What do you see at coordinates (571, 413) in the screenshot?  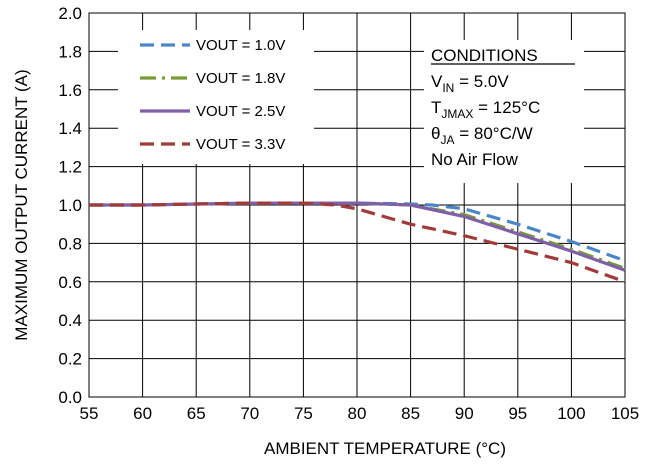 I see `x-tick-label: 100` at bounding box center [571, 413].